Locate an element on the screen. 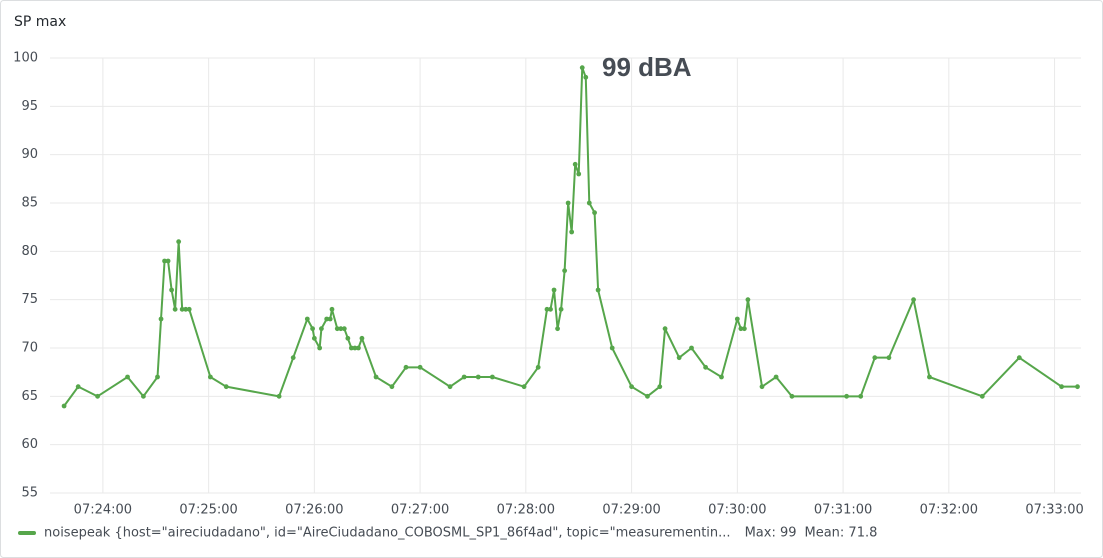  y-tick-label: 65 is located at coordinates (29, 396).